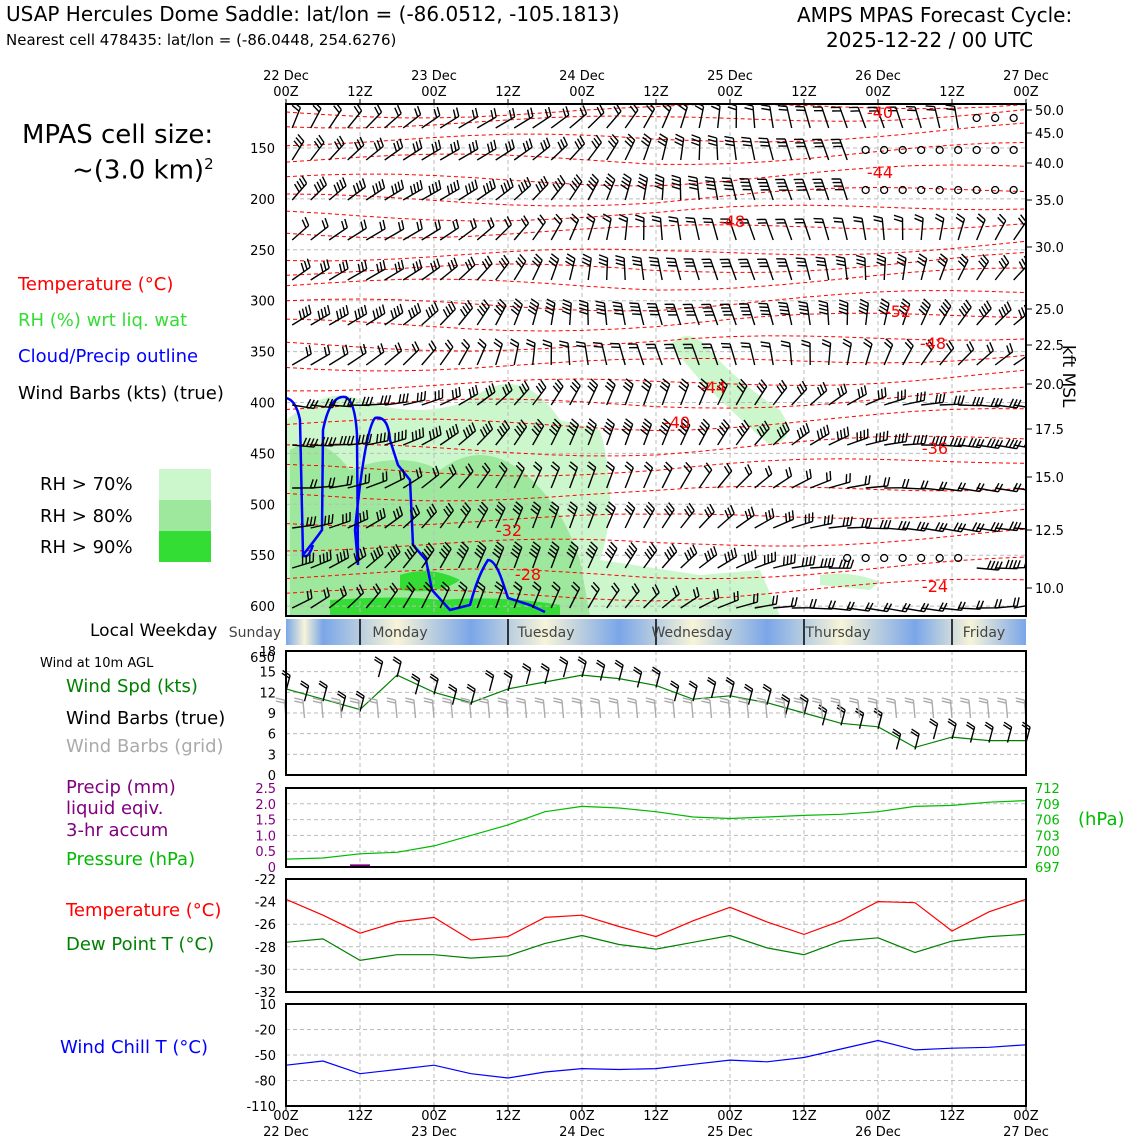 The height and width of the screenshot is (1140, 1140). I want to click on temperature-contour-label: -40, so click(677, 422).